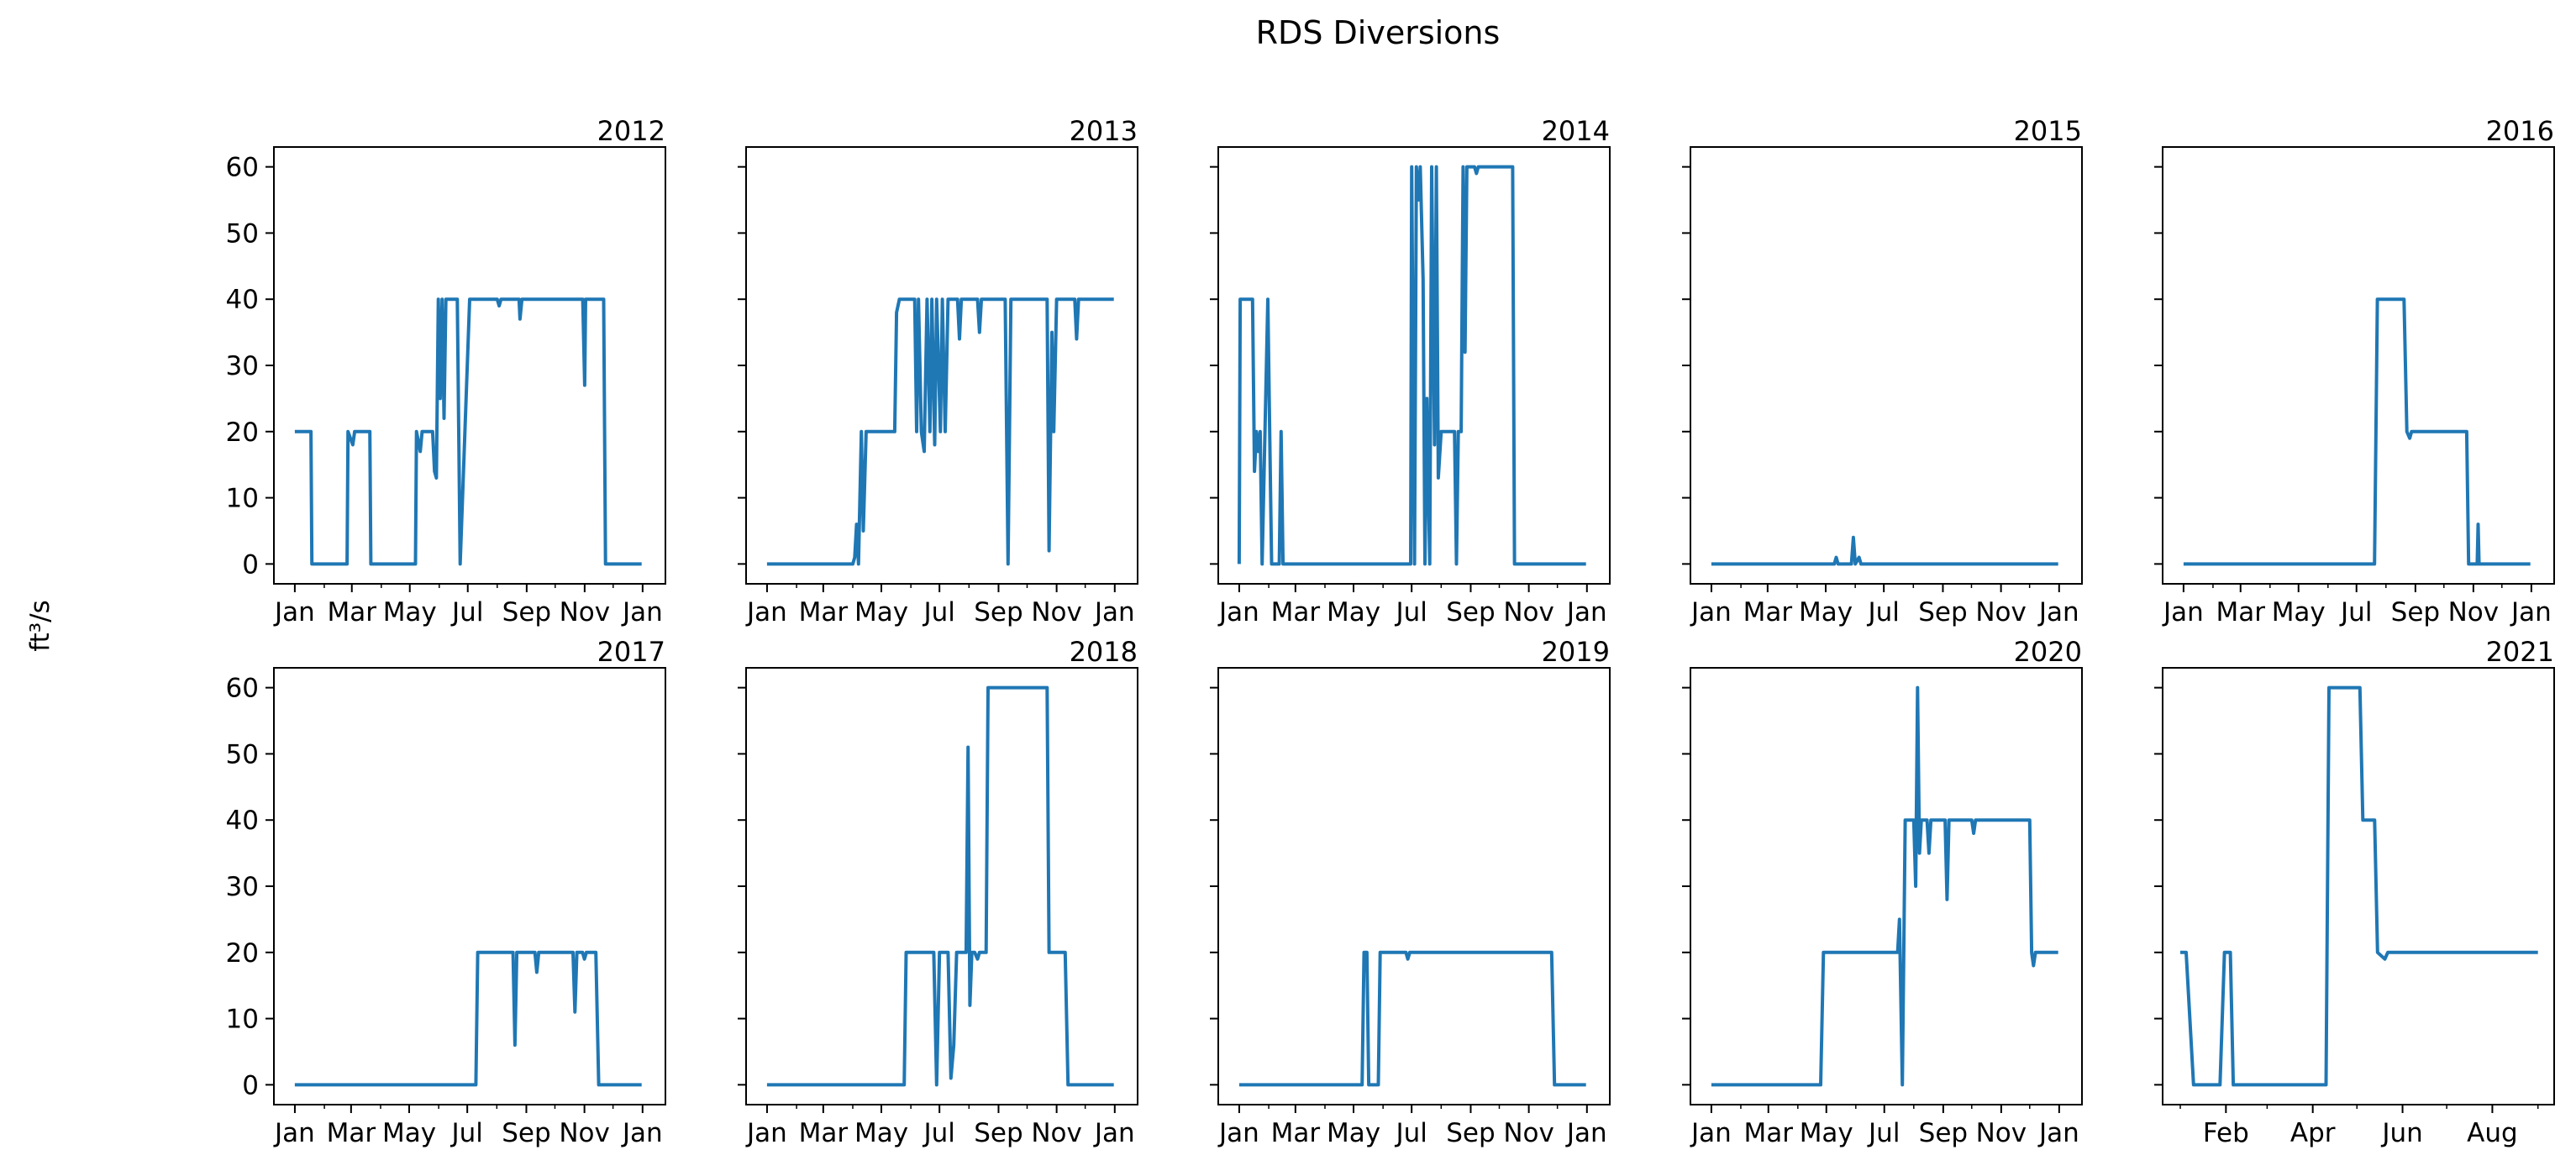  What do you see at coordinates (1104, 131) in the screenshot?
I see `subplot-title: 2013` at bounding box center [1104, 131].